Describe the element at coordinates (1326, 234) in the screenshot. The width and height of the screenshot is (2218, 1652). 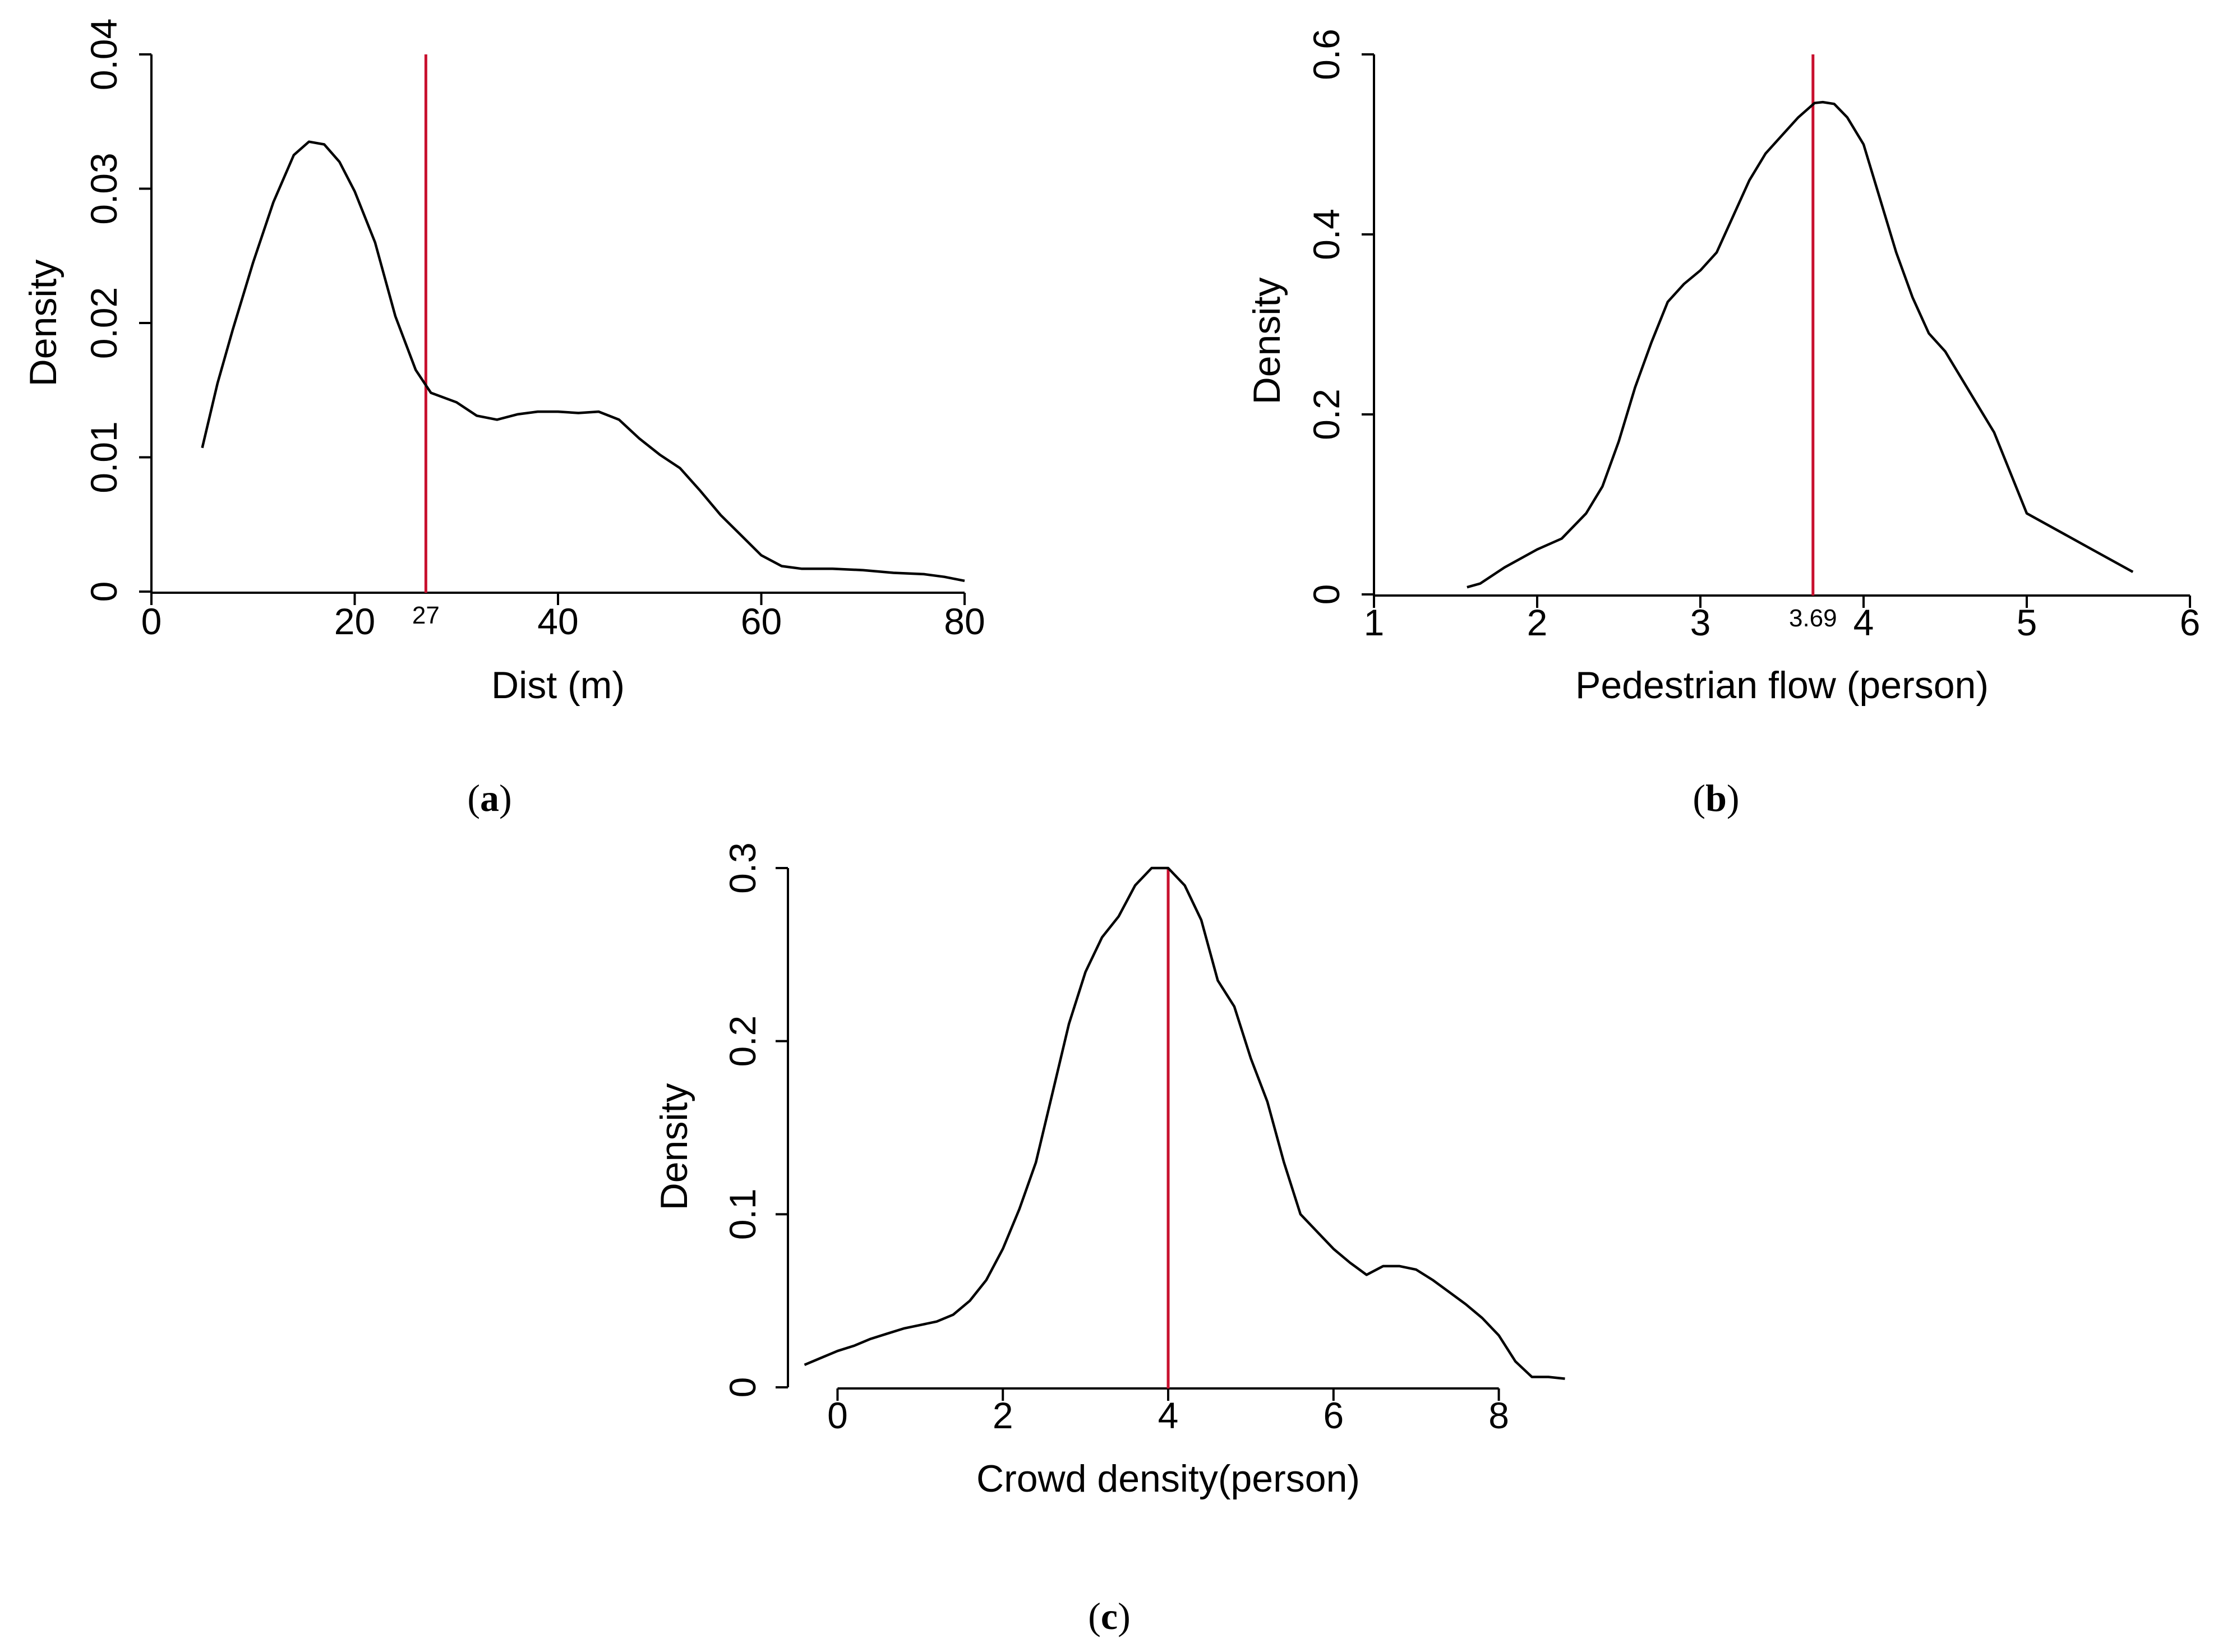
I see `y-tick-label: 0.4` at that location.